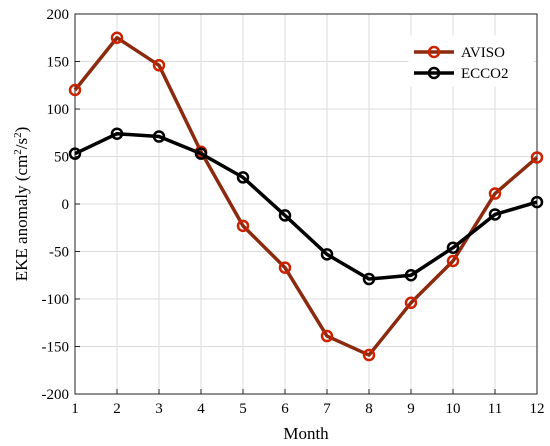 This screenshot has height=446, width=550. I want to click on x-tick-label: 9, so click(411, 409).